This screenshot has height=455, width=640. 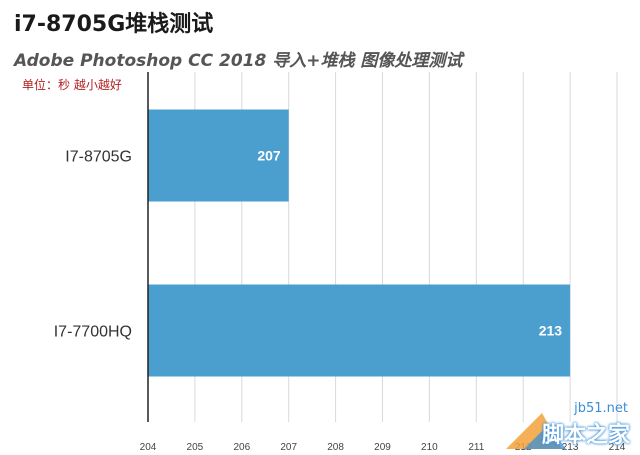 What do you see at coordinates (269, 156) in the screenshot?
I see `data-label: 207` at bounding box center [269, 156].